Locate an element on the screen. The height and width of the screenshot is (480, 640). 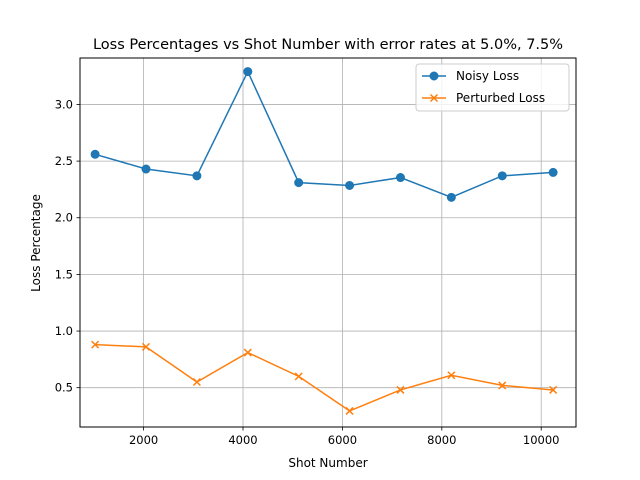
y-axis-label: Loss Percentage is located at coordinates (36, 243).